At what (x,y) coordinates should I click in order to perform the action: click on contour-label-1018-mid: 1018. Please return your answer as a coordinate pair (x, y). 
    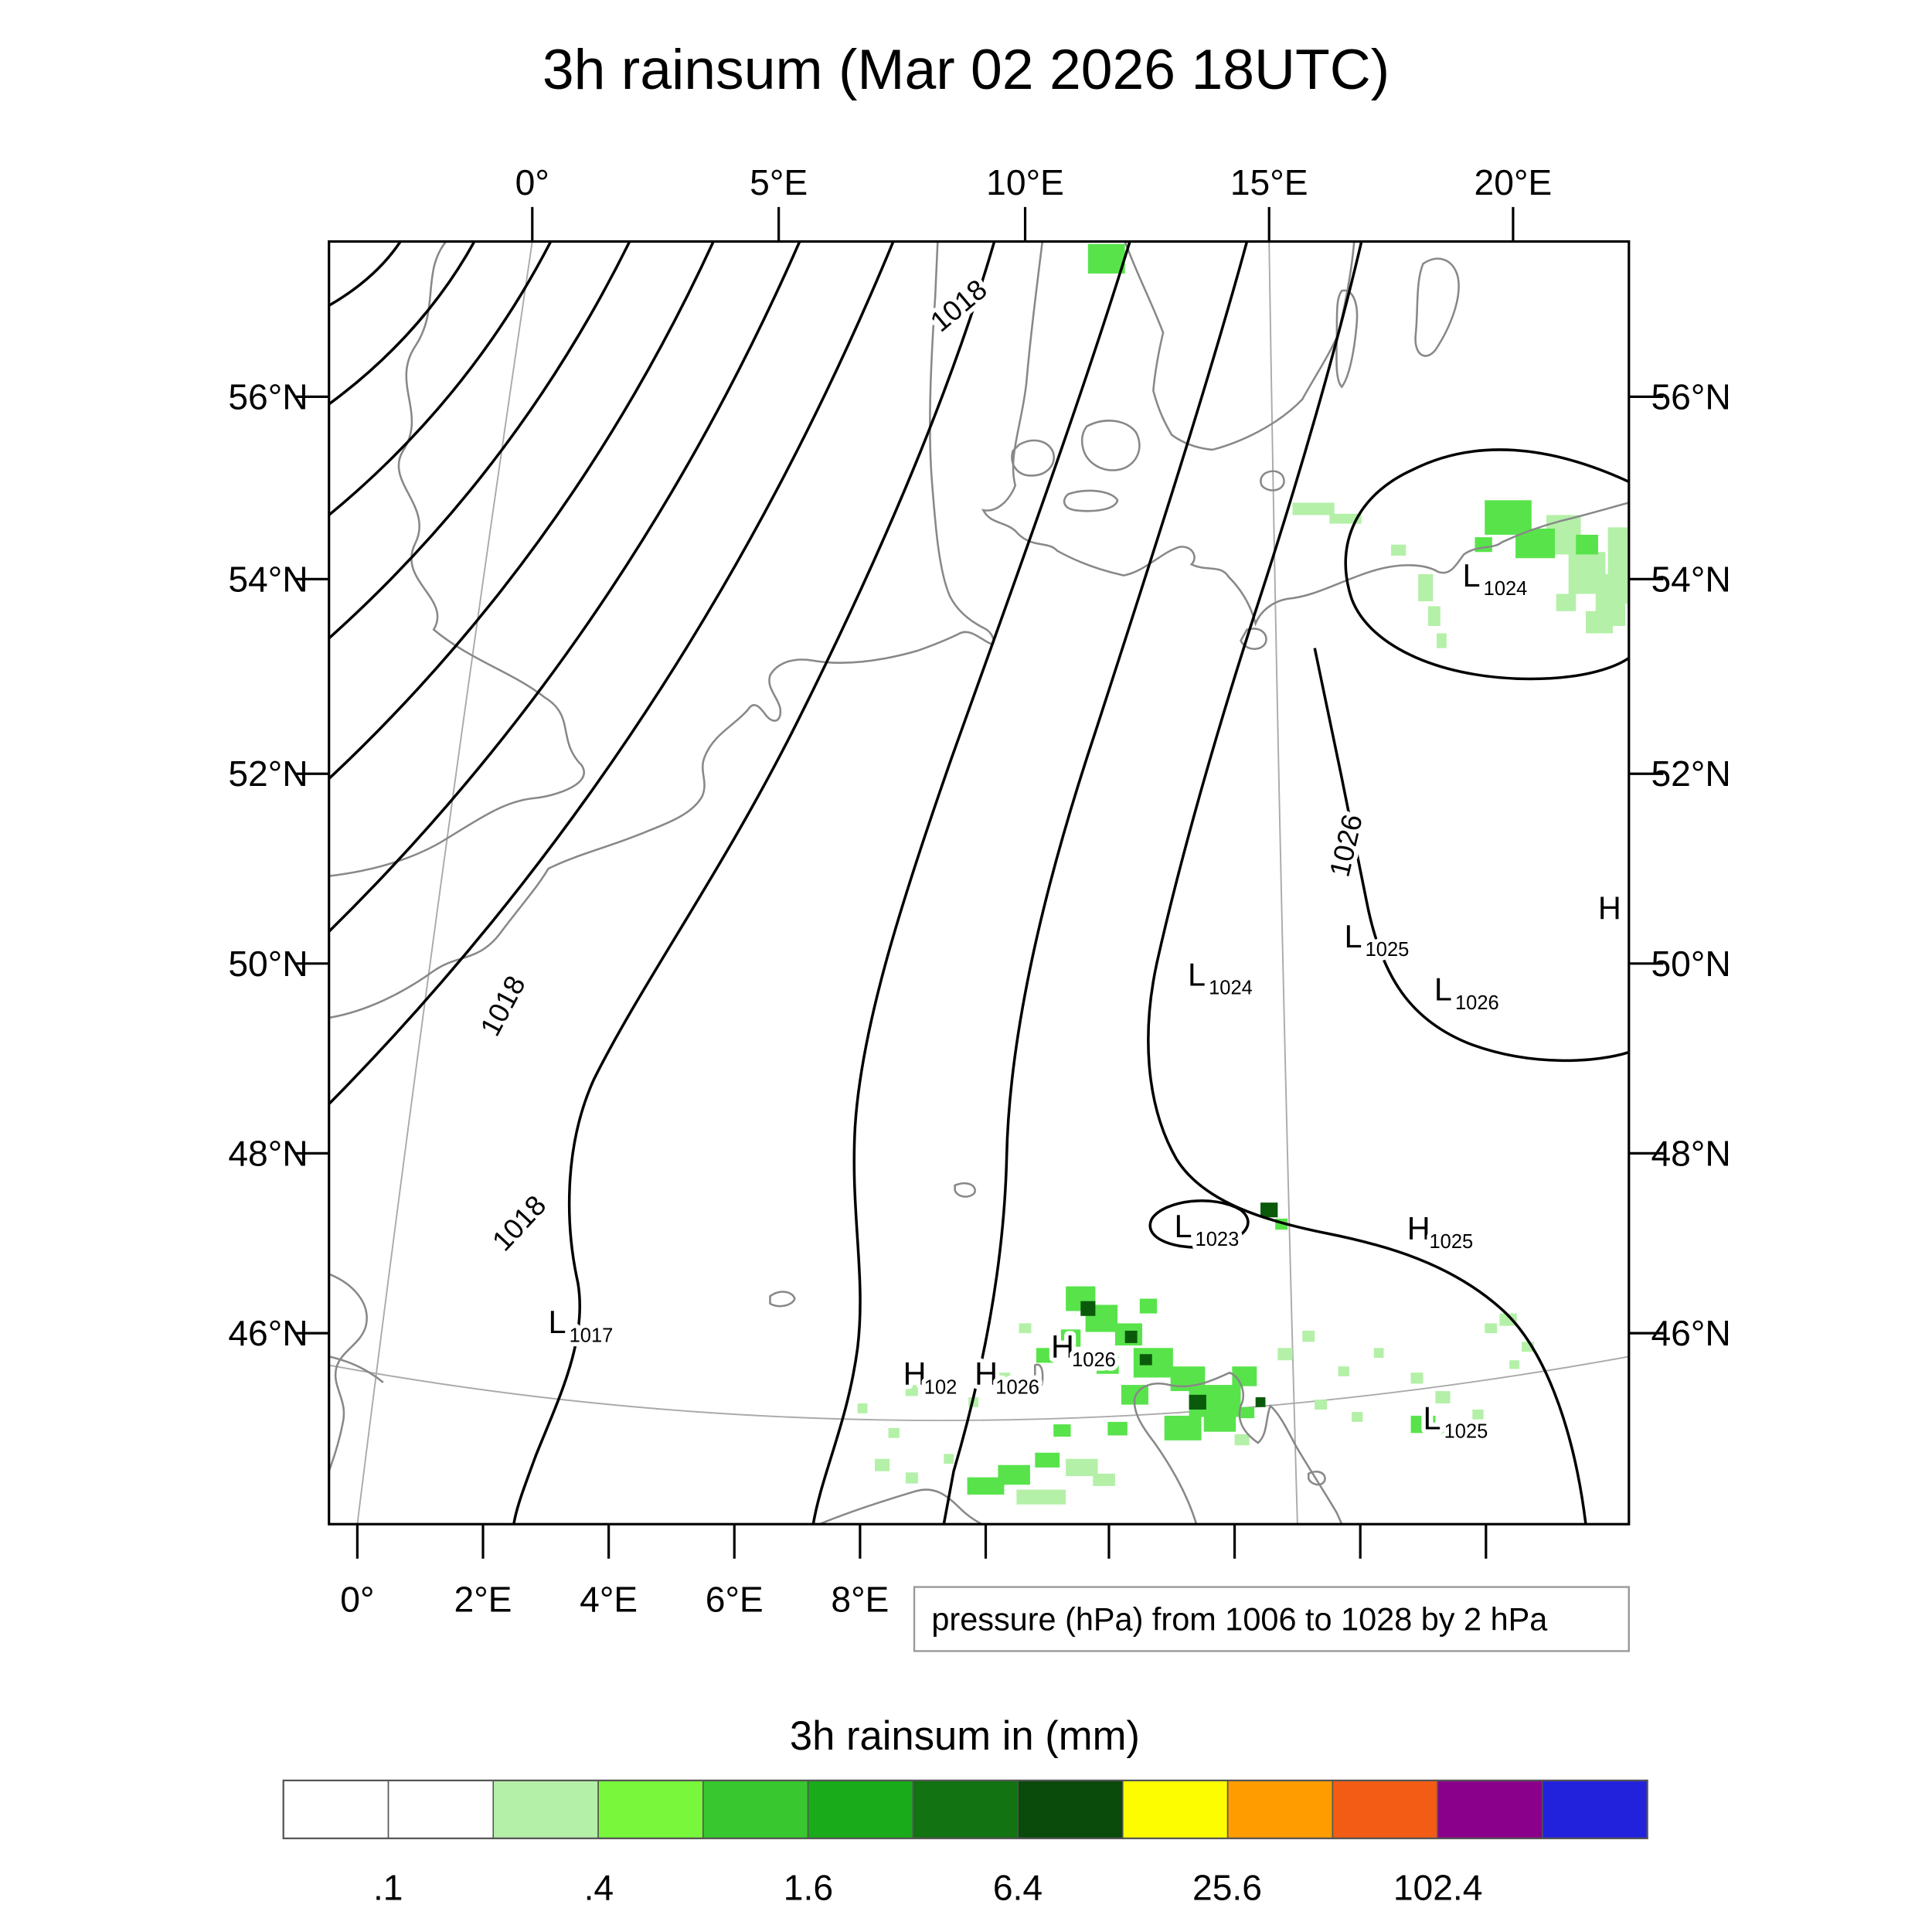
    Looking at the image, I should click on (503, 1006).